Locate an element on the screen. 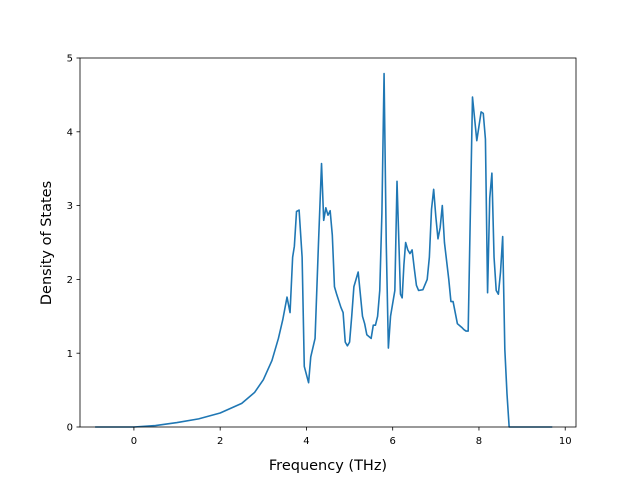 This screenshot has width=640, height=480. x-tick-label: 10 is located at coordinates (565, 441).